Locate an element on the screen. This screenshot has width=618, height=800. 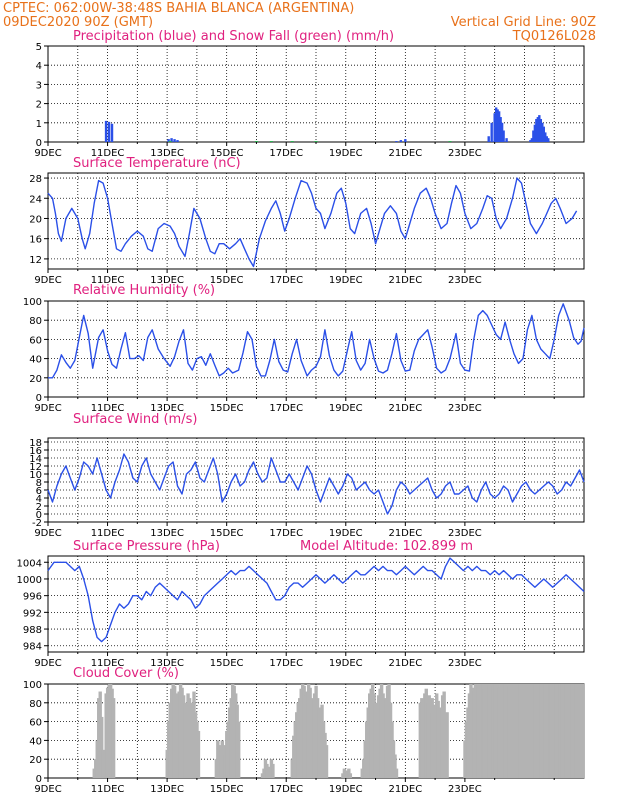
temperature-xtick-label: 11DEC is located at coordinates (108, 280).